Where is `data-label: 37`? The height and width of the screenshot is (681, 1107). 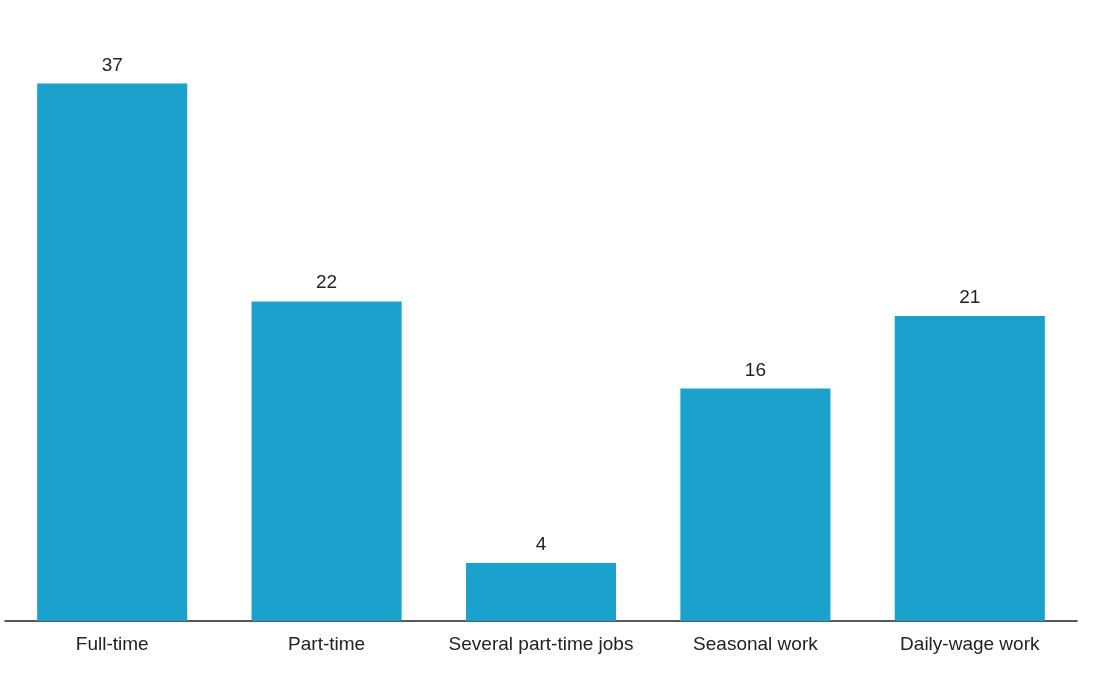 data-label: 37 is located at coordinates (112, 64).